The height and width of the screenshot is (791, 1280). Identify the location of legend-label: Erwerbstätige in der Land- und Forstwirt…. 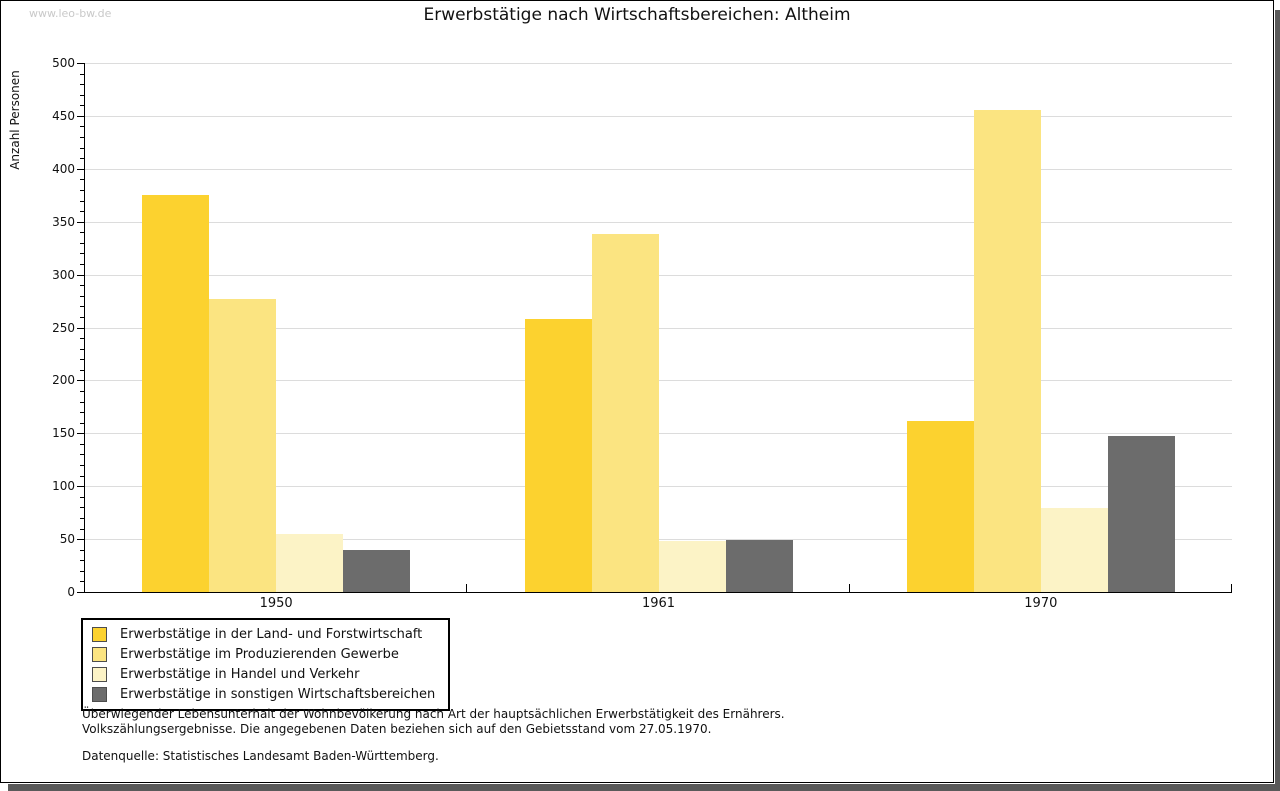
(271, 634).